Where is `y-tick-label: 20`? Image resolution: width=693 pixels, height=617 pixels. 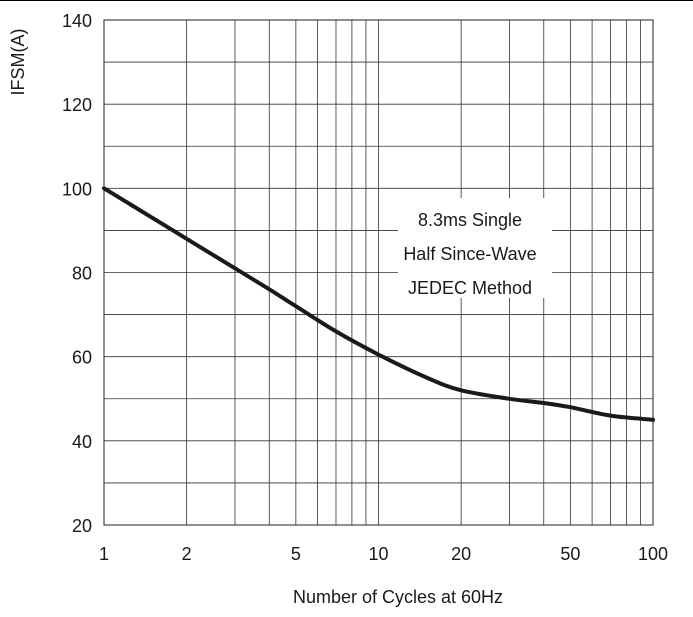
y-tick-label: 20 is located at coordinates (82, 526).